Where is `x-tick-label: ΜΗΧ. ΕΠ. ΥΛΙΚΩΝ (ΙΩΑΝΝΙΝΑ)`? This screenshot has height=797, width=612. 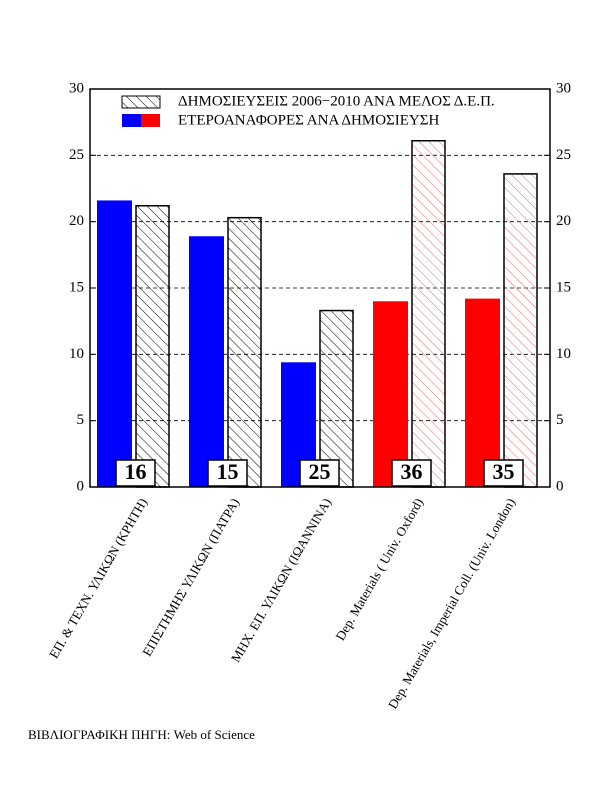 x-tick-label: ΜΗΧ. ΕΠ. ΥΛΙΚΩΝ (ΙΩΑΝΝΙΝΑ) is located at coordinates (281, 579).